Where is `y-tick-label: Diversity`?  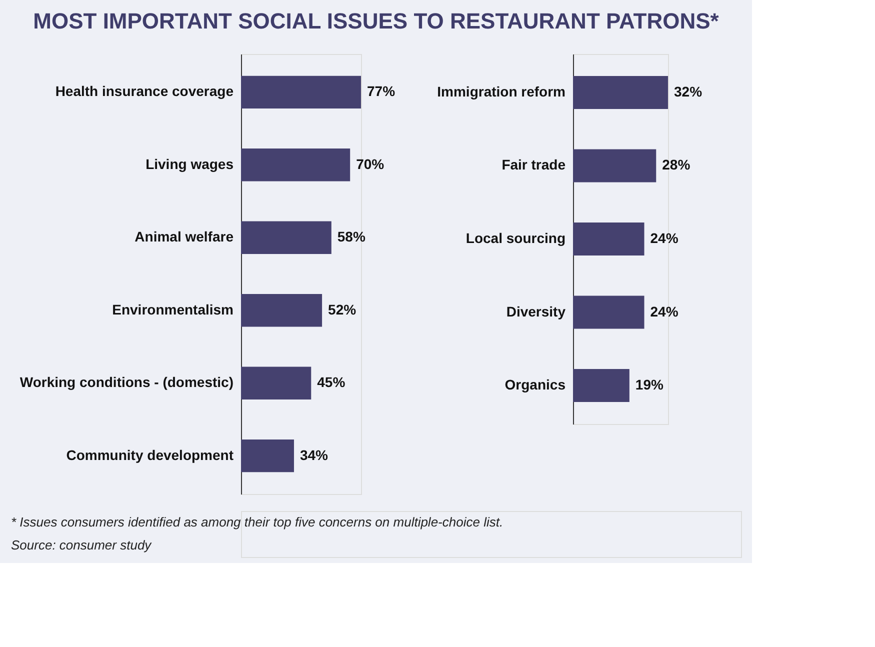 y-tick-label: Diversity is located at coordinates (536, 311).